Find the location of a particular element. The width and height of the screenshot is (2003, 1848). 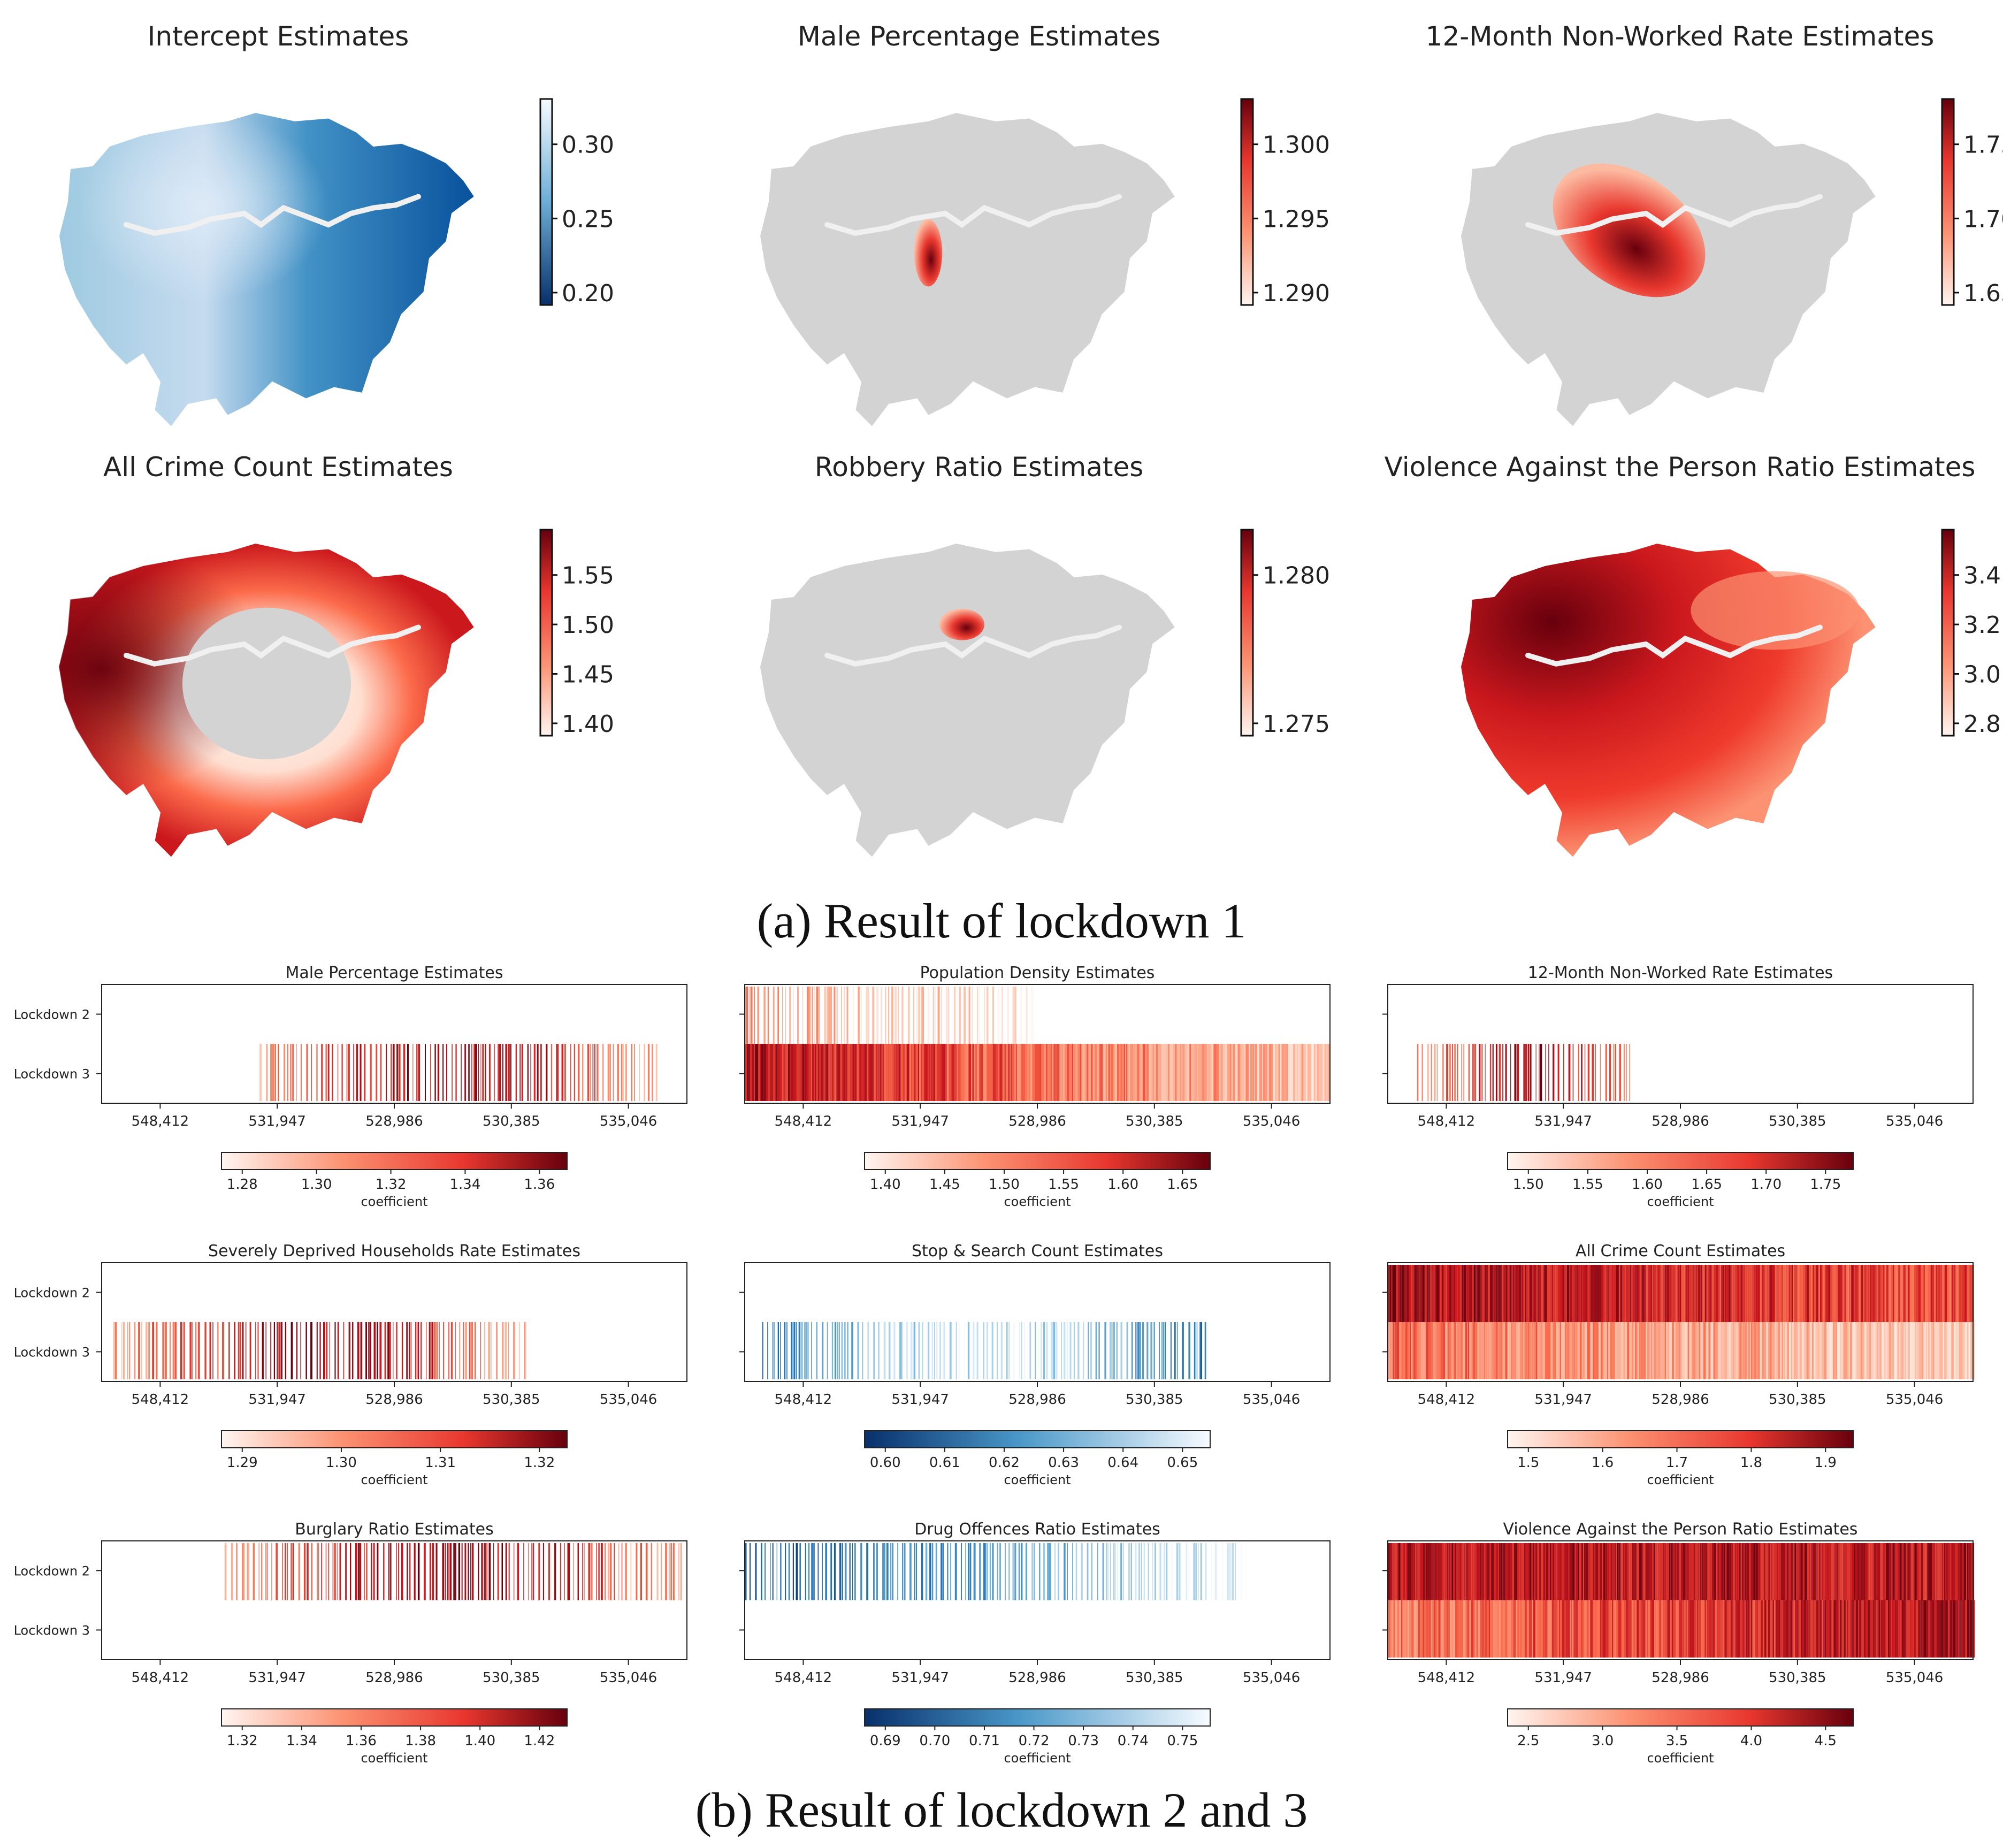

colorbar is located at coordinates (1037, 1439).